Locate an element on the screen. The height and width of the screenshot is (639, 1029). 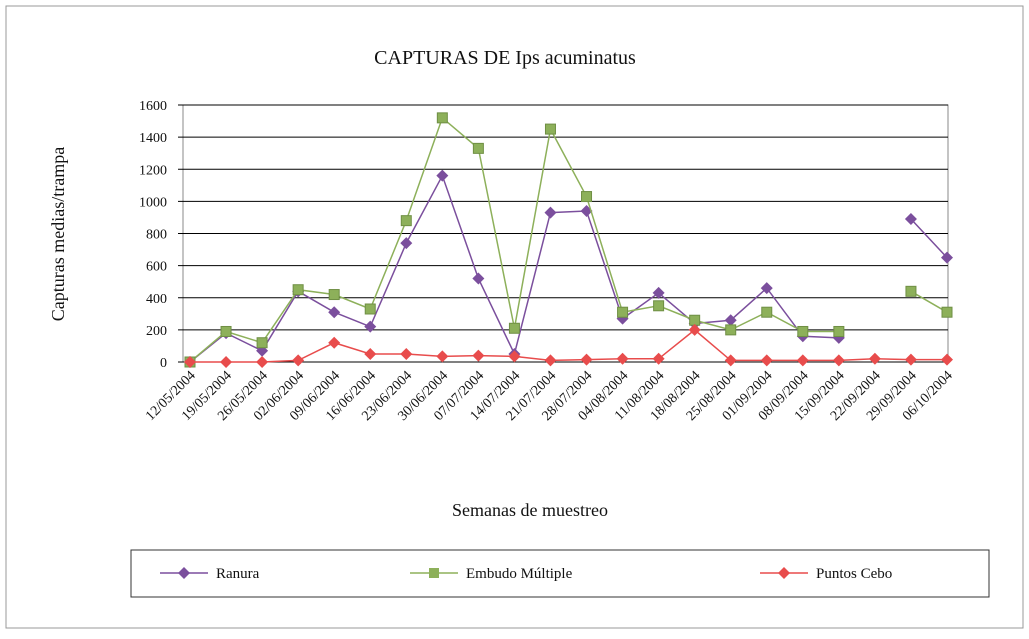
y-axis-label: Capturas medias/trampa is located at coordinates (58, 234).